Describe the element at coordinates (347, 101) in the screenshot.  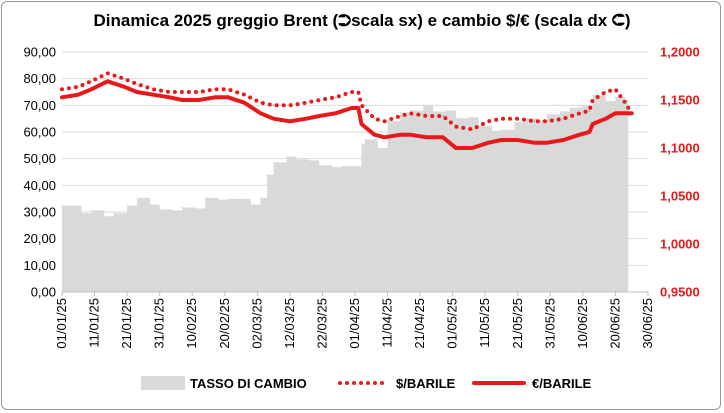
I see `usd-per-barrel-line` at that location.